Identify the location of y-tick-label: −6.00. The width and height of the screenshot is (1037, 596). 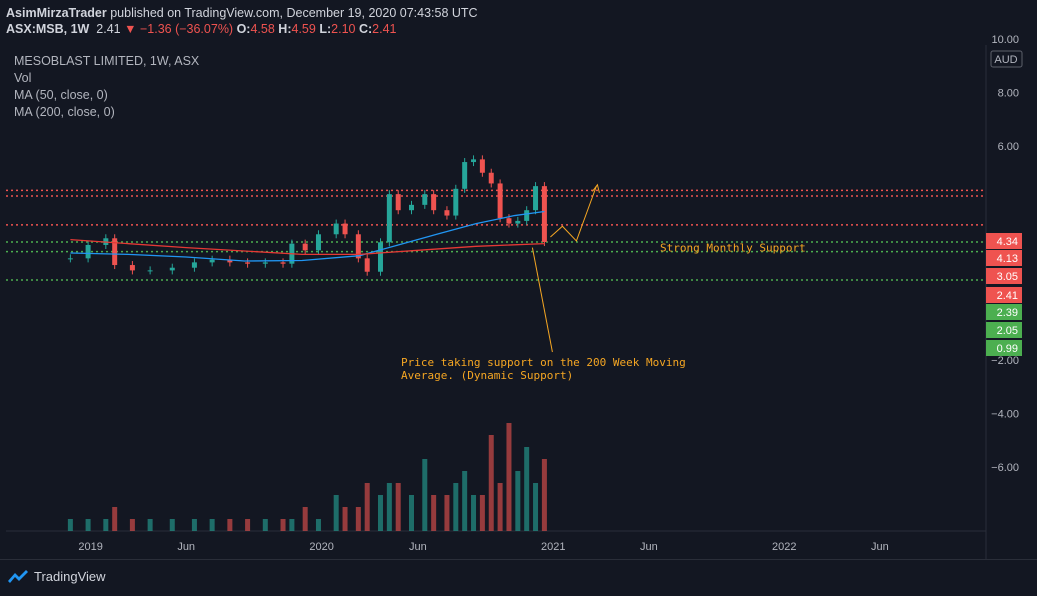
(1005, 468).